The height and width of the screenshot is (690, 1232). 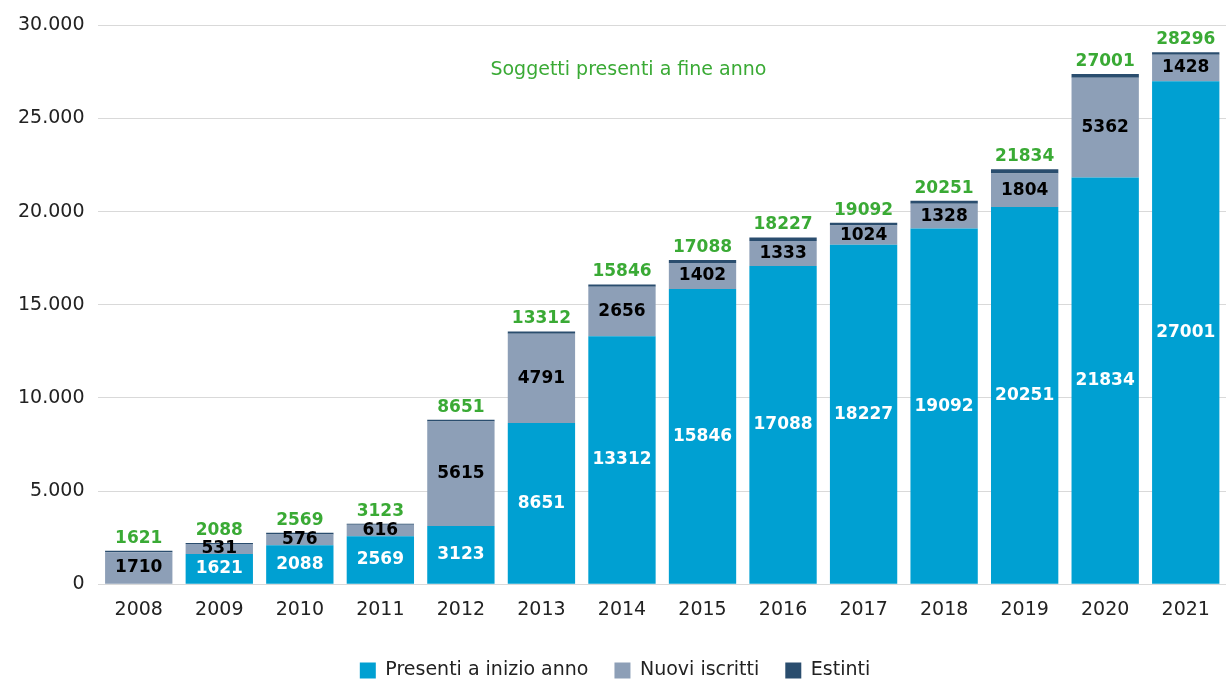 What do you see at coordinates (219, 528) in the screenshot?
I see `annotation: 2088` at bounding box center [219, 528].